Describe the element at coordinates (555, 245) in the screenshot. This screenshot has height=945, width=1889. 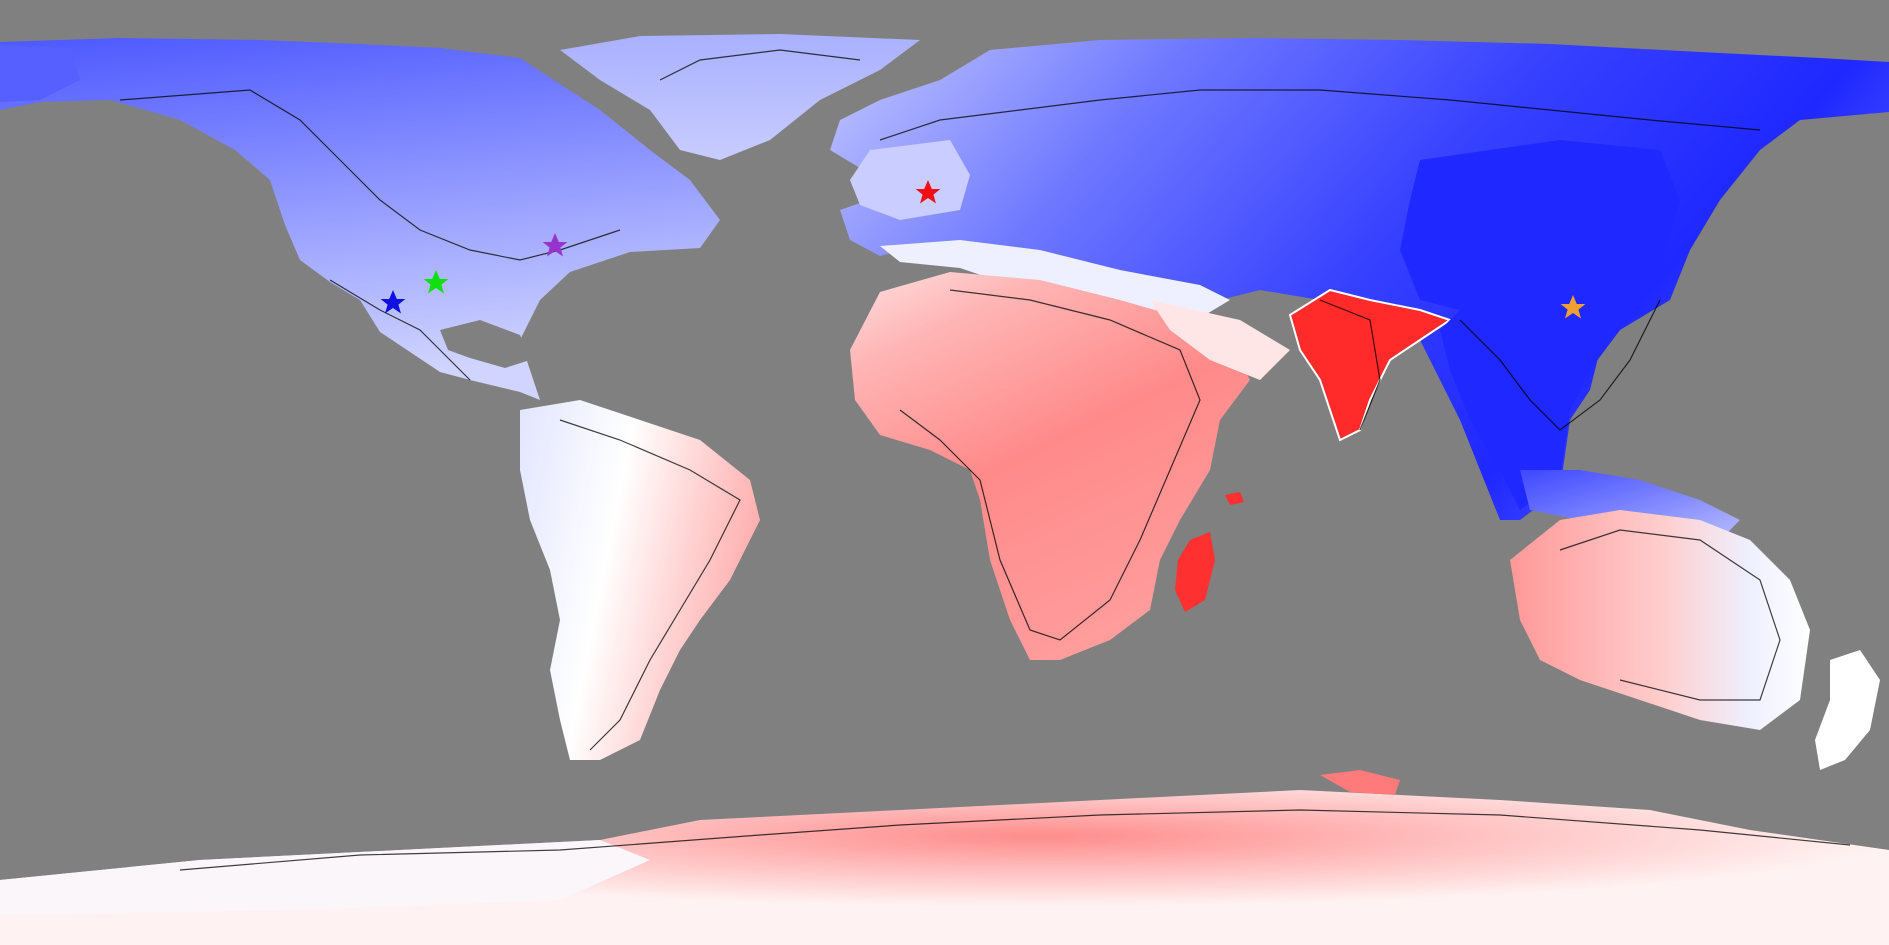
I see `purple-star-marker` at that location.